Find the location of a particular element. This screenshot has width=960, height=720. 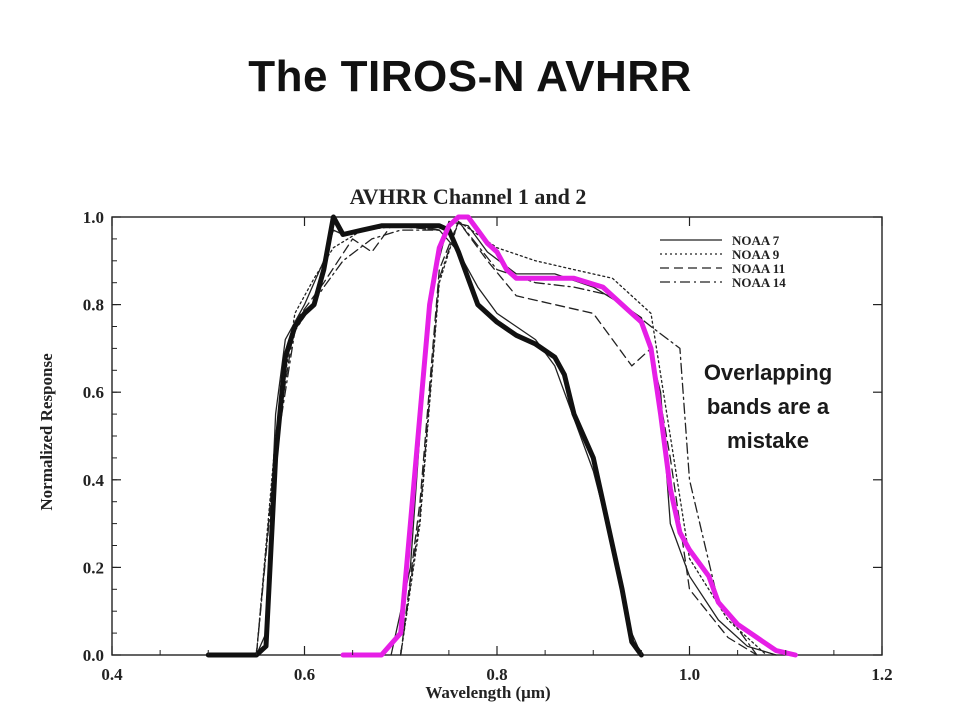

y-tick-label: 0.8 is located at coordinates (93, 305).